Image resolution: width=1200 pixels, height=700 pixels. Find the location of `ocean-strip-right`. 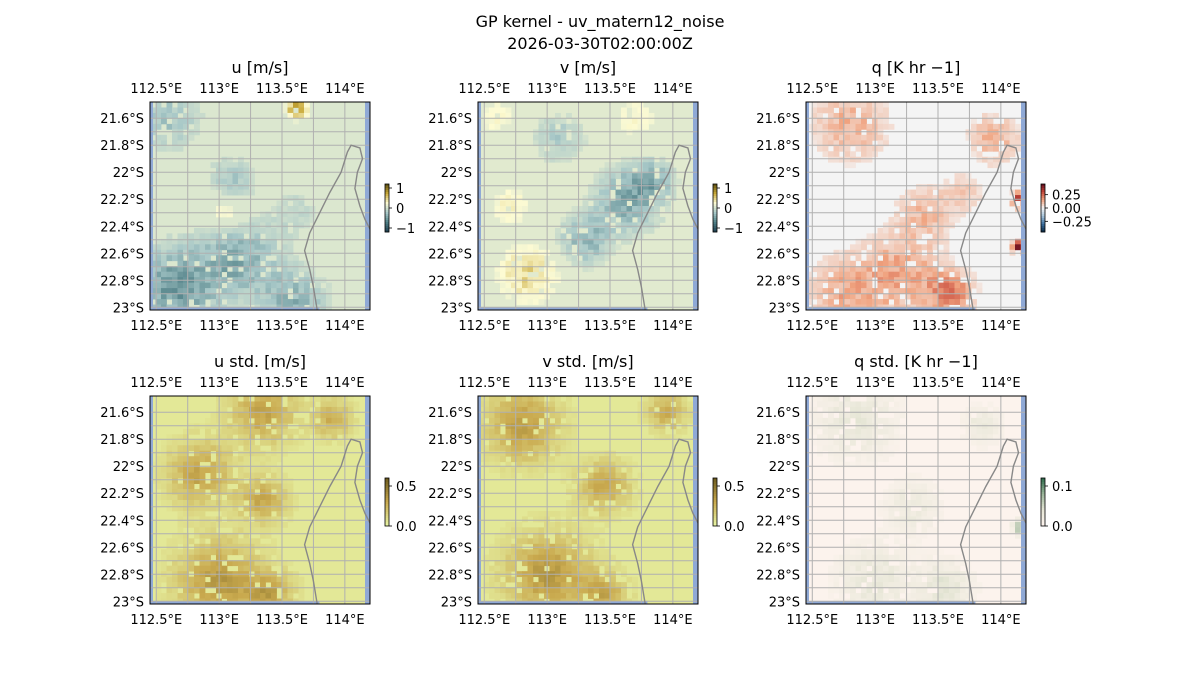

ocean-strip-right is located at coordinates (367, 206).